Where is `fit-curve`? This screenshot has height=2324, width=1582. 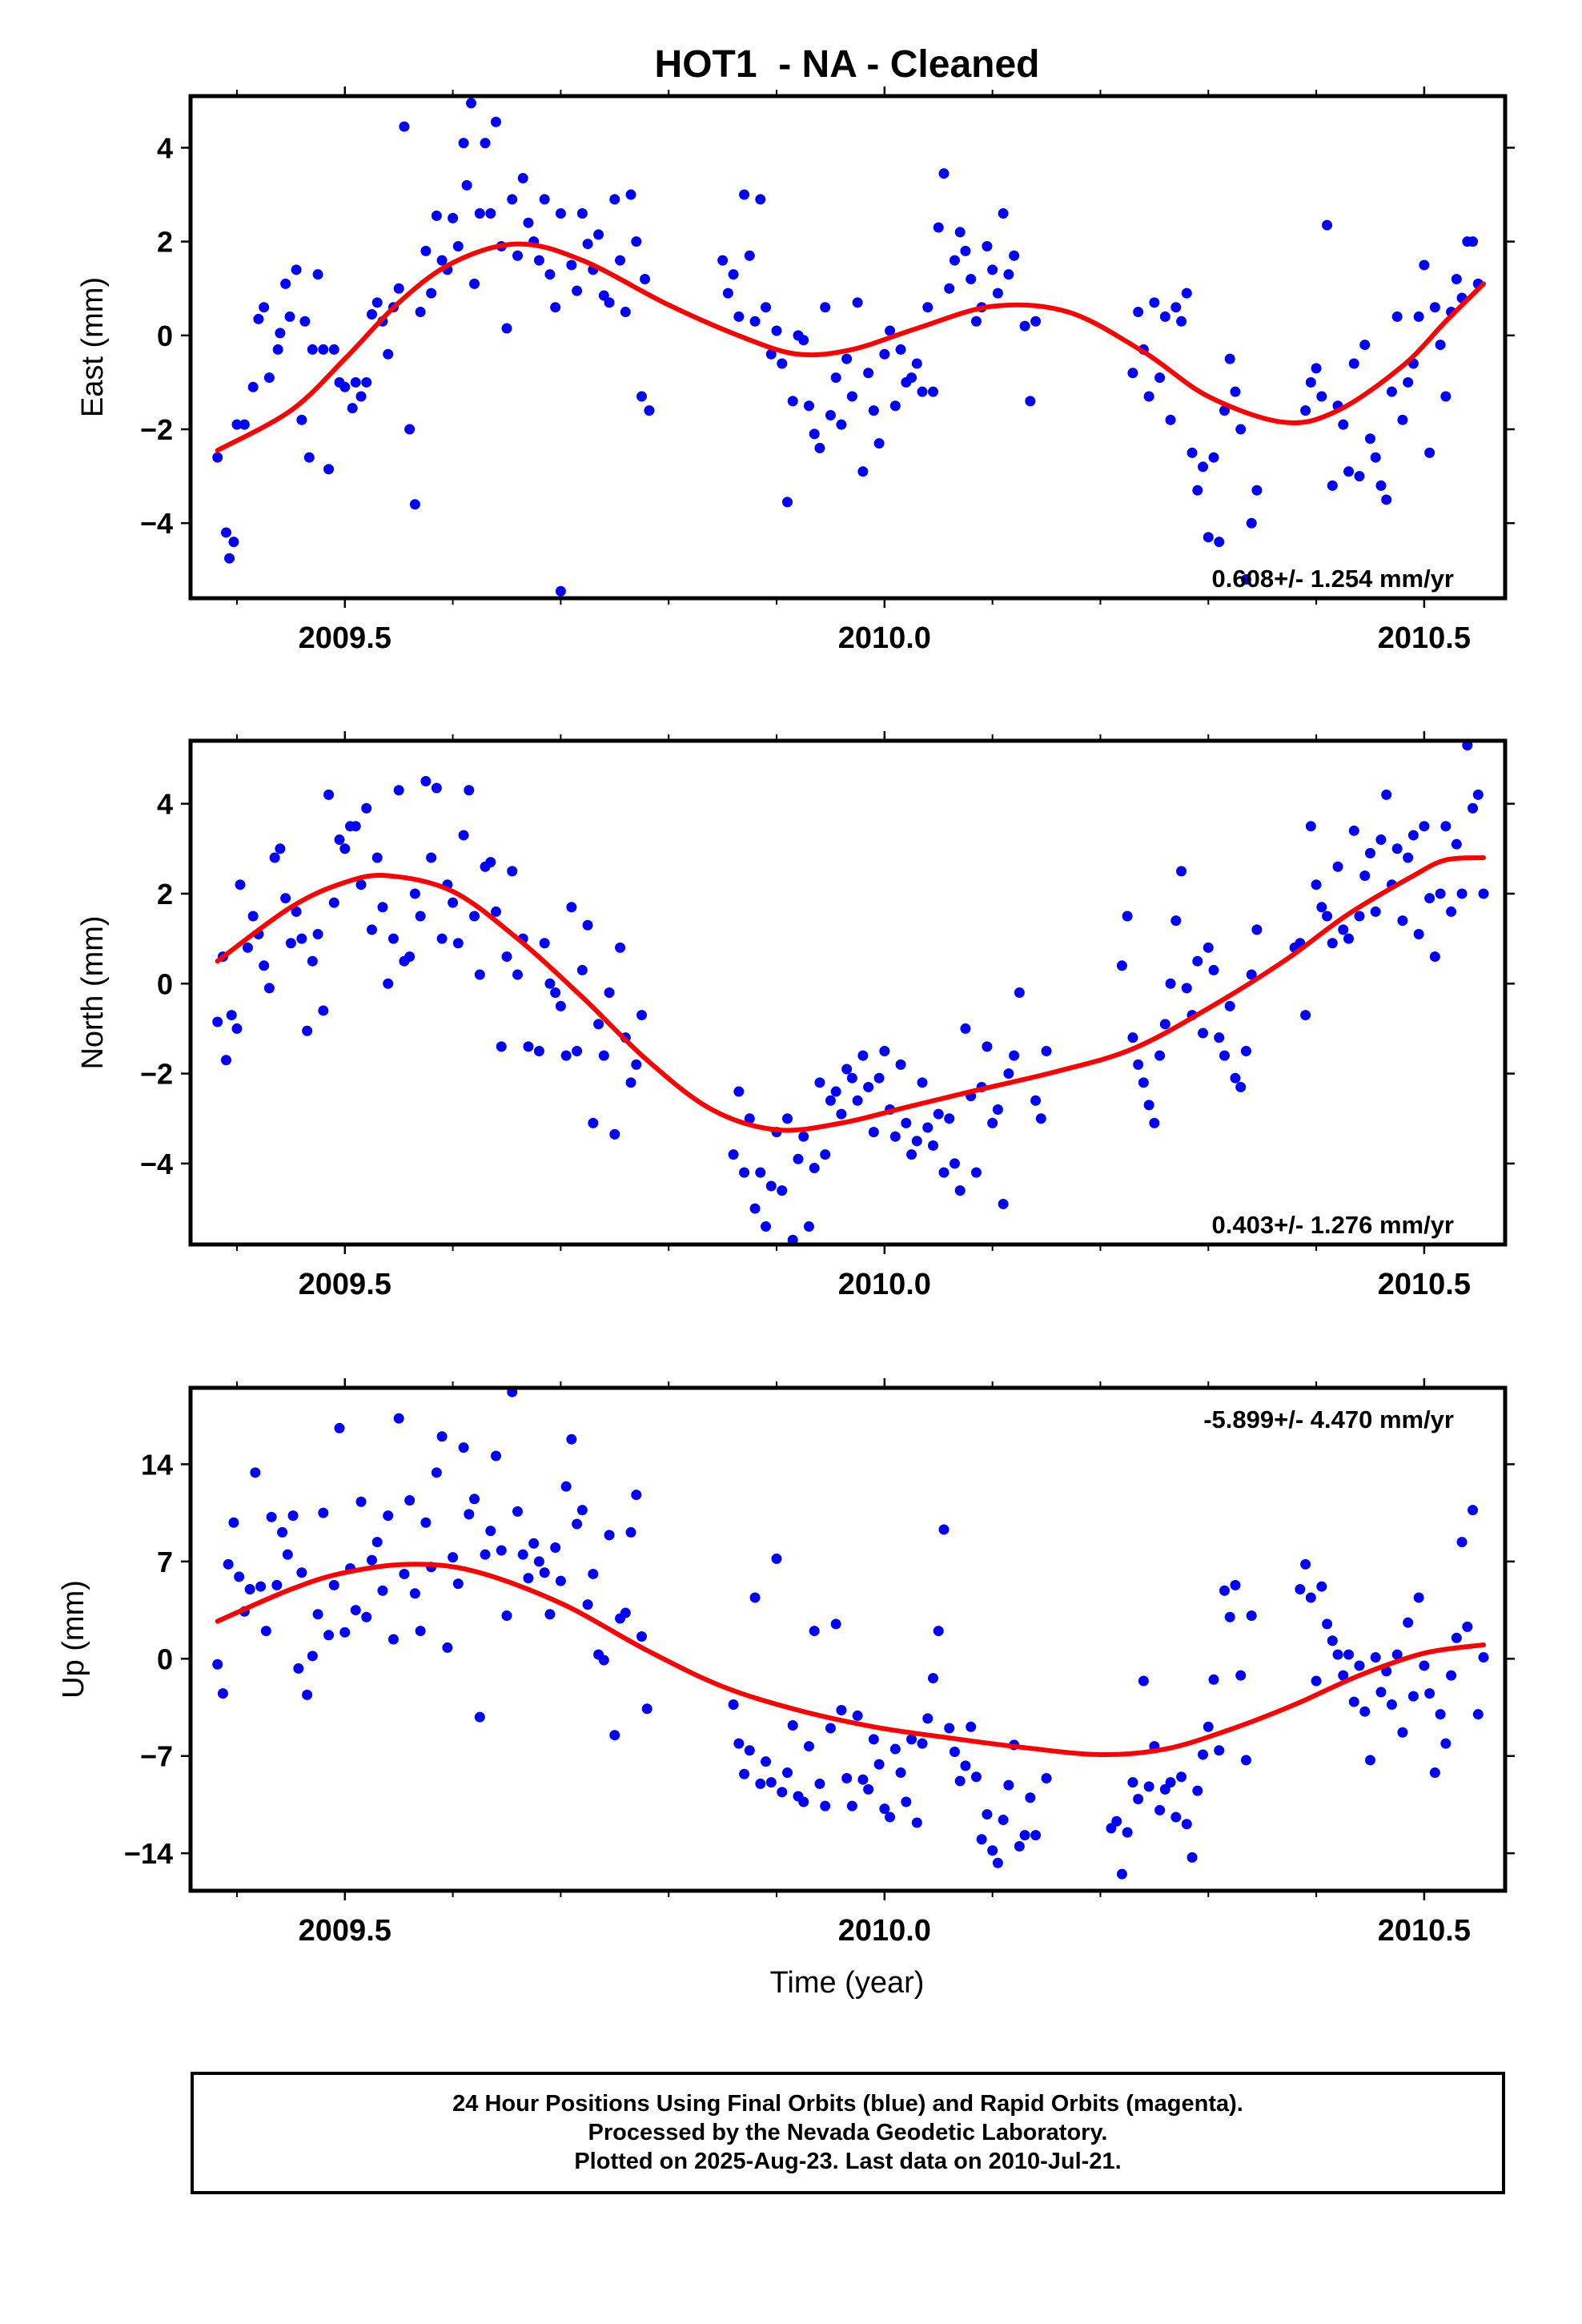
fit-curve is located at coordinates (851, 347).